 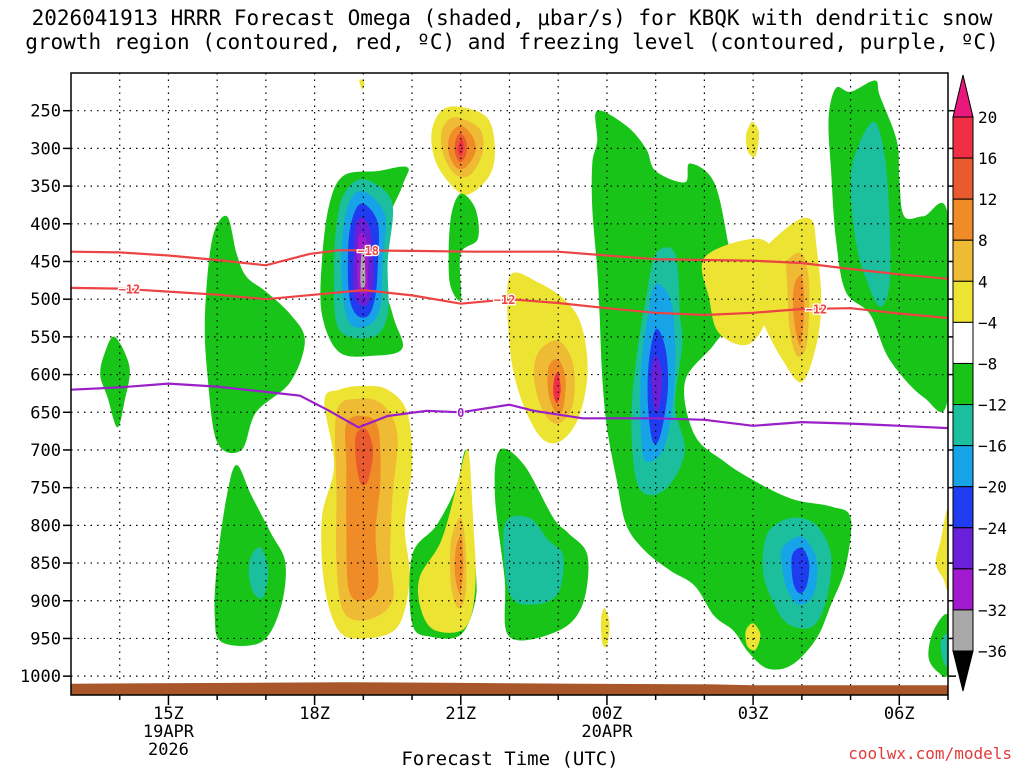 I want to click on colorbar-top-arrow, so click(x=963, y=96).